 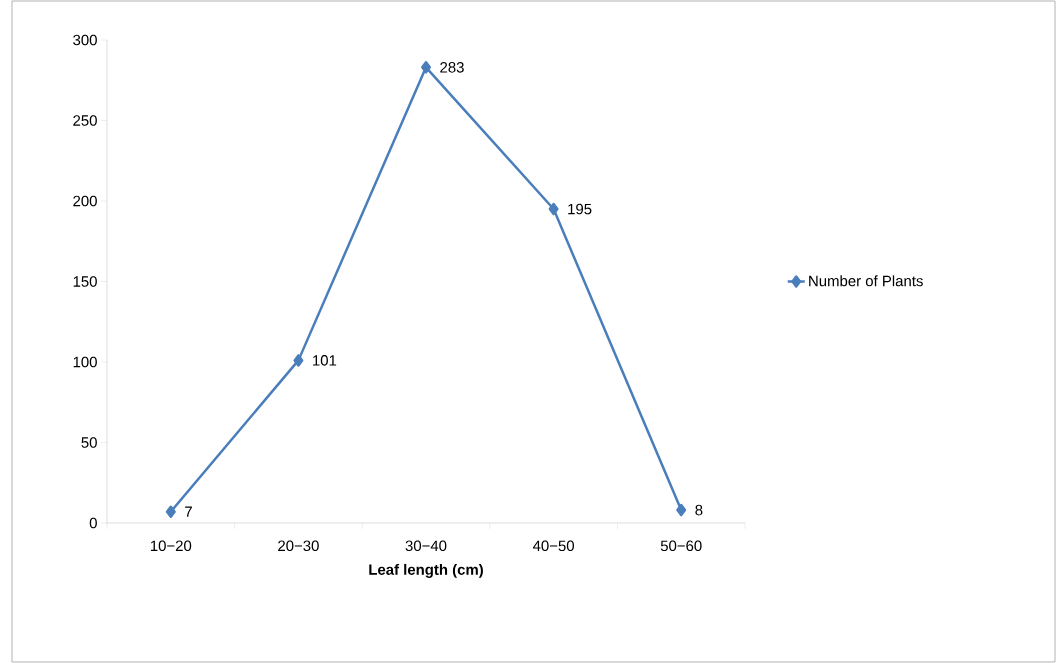 I want to click on y-tick-label: 250, so click(x=85, y=120).